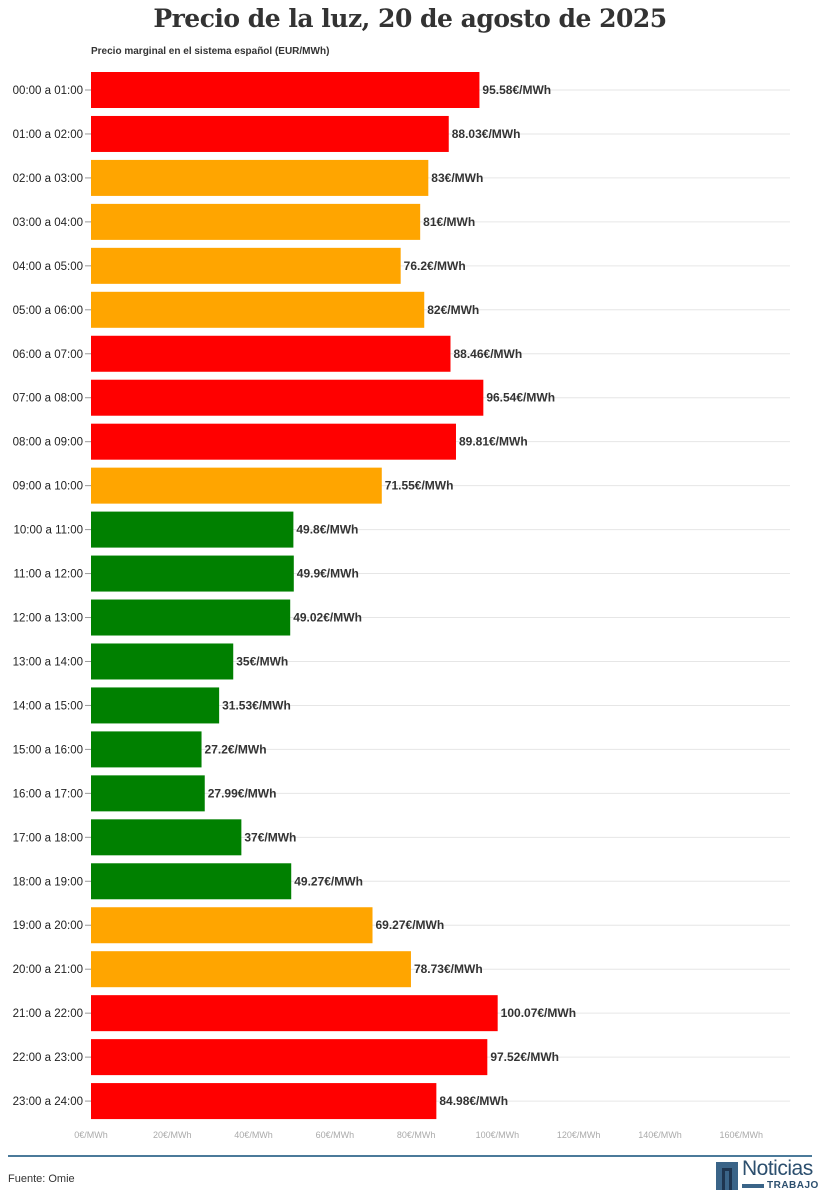 The image size is (820, 1202). I want to click on category-label: 01:00 a 02:00, so click(48, 135).